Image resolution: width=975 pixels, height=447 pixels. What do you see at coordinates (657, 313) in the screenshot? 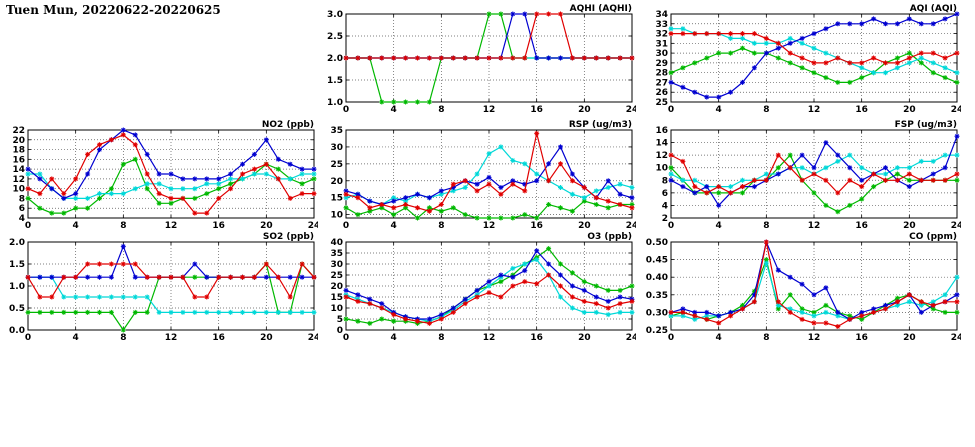
I see `svg-text: 0.30` at bounding box center [657, 313].